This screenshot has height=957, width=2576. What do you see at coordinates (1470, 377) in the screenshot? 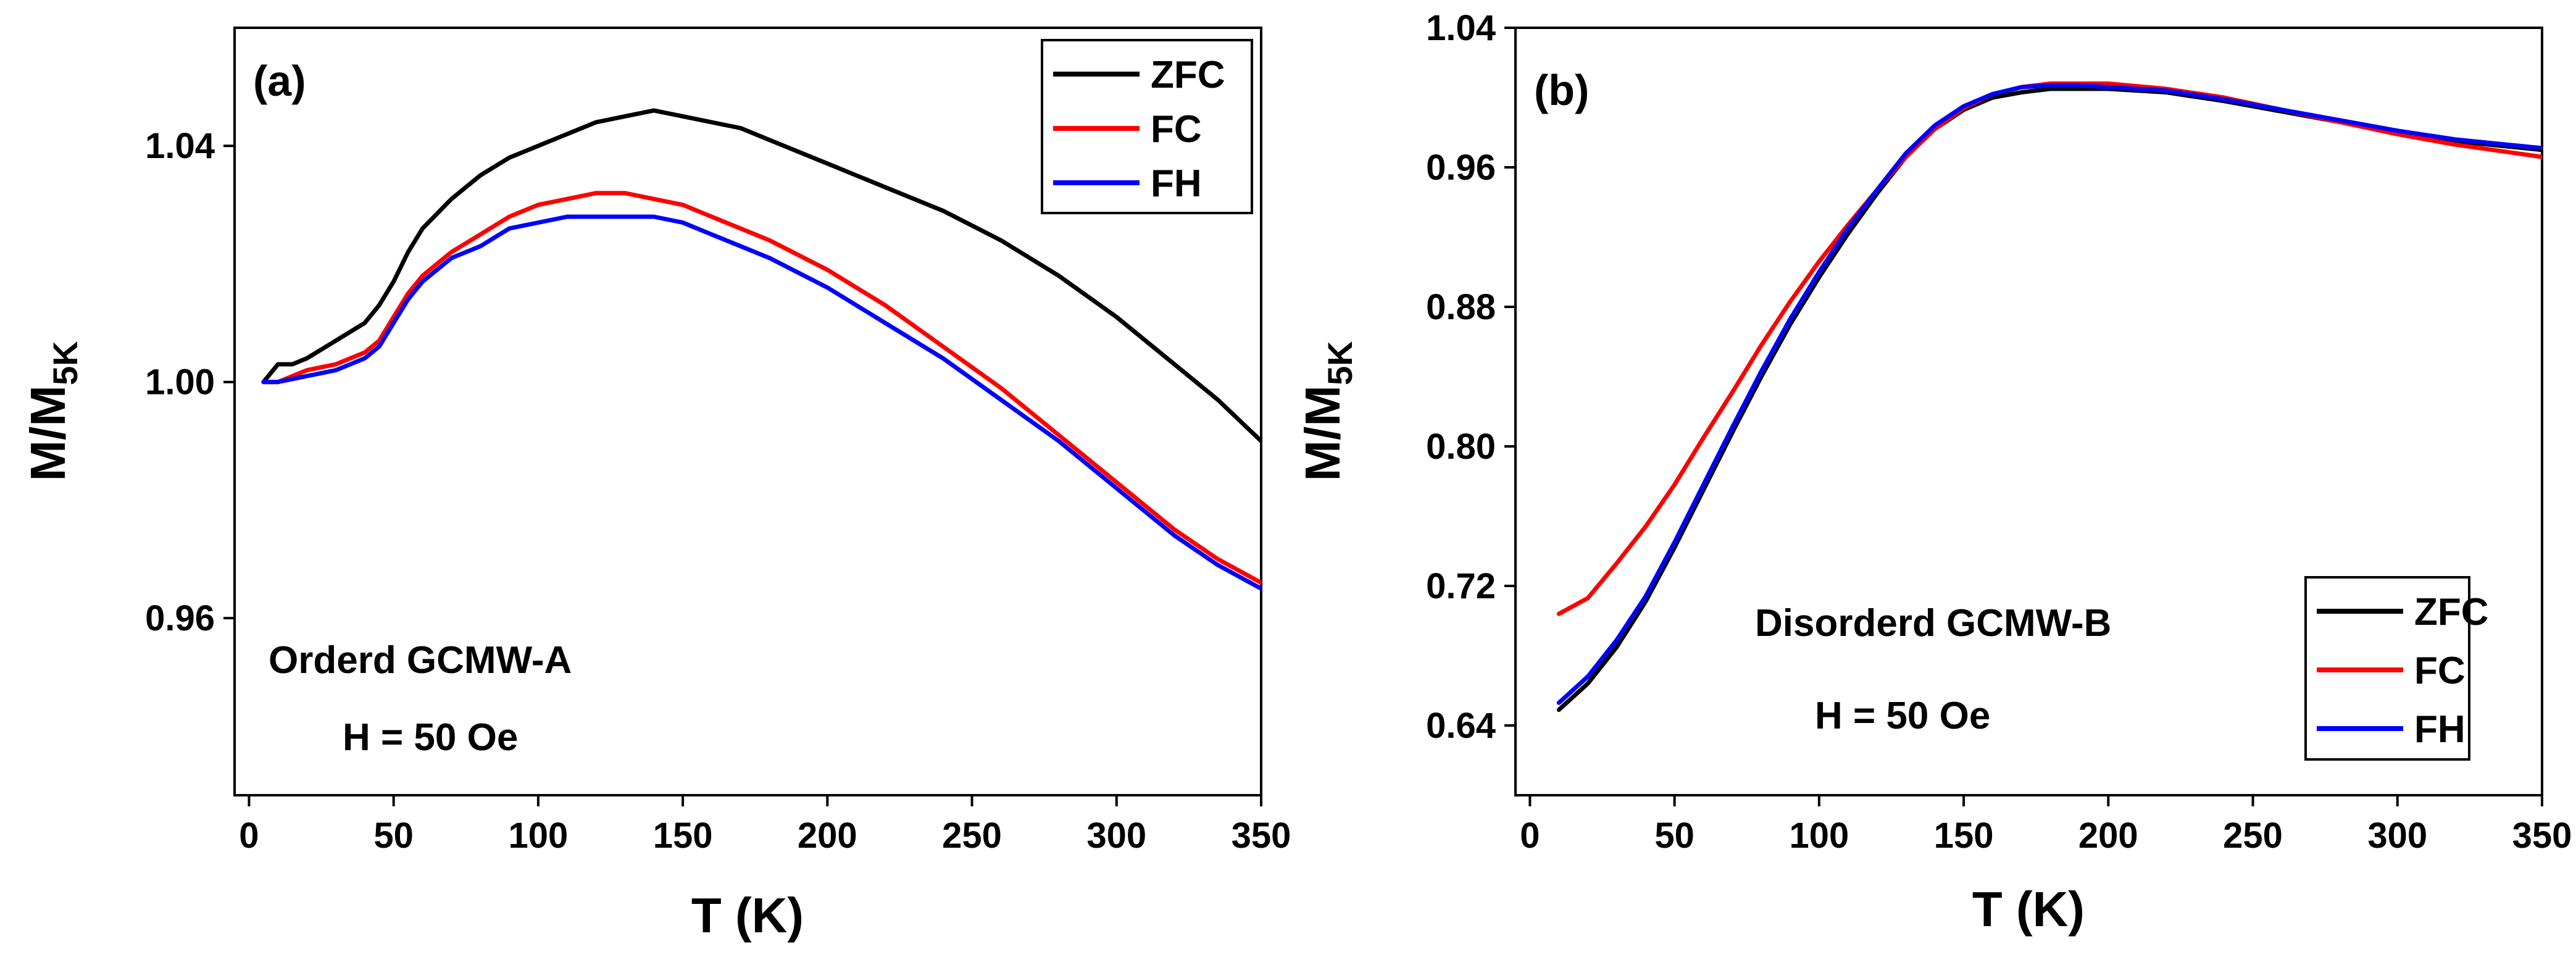
I see `y-axis-b: 0.64 0.72 0.80 0.88 0.96 1.04` at bounding box center [1470, 377].